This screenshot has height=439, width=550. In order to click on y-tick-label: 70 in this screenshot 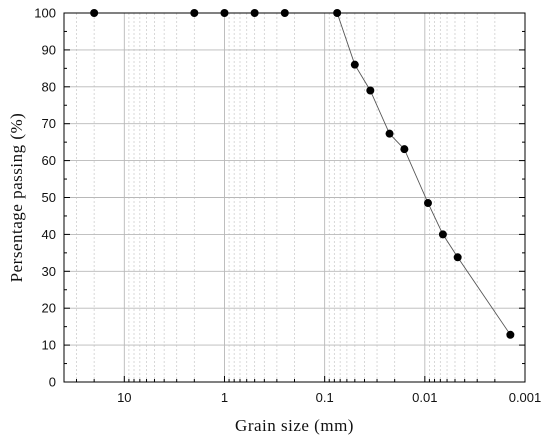, I will do `click(49, 123)`.